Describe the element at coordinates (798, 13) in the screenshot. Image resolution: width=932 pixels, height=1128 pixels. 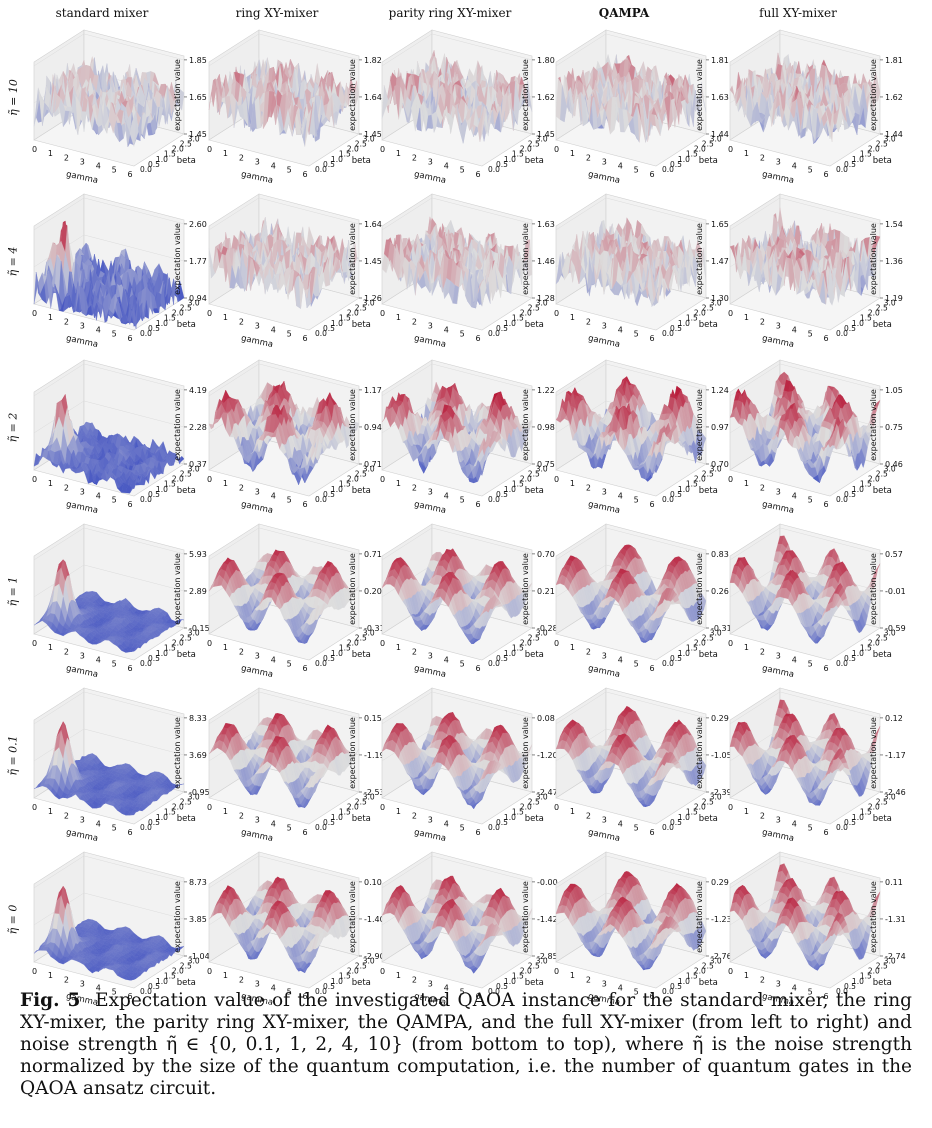
I see `column-title: full XY-mixer` at that location.